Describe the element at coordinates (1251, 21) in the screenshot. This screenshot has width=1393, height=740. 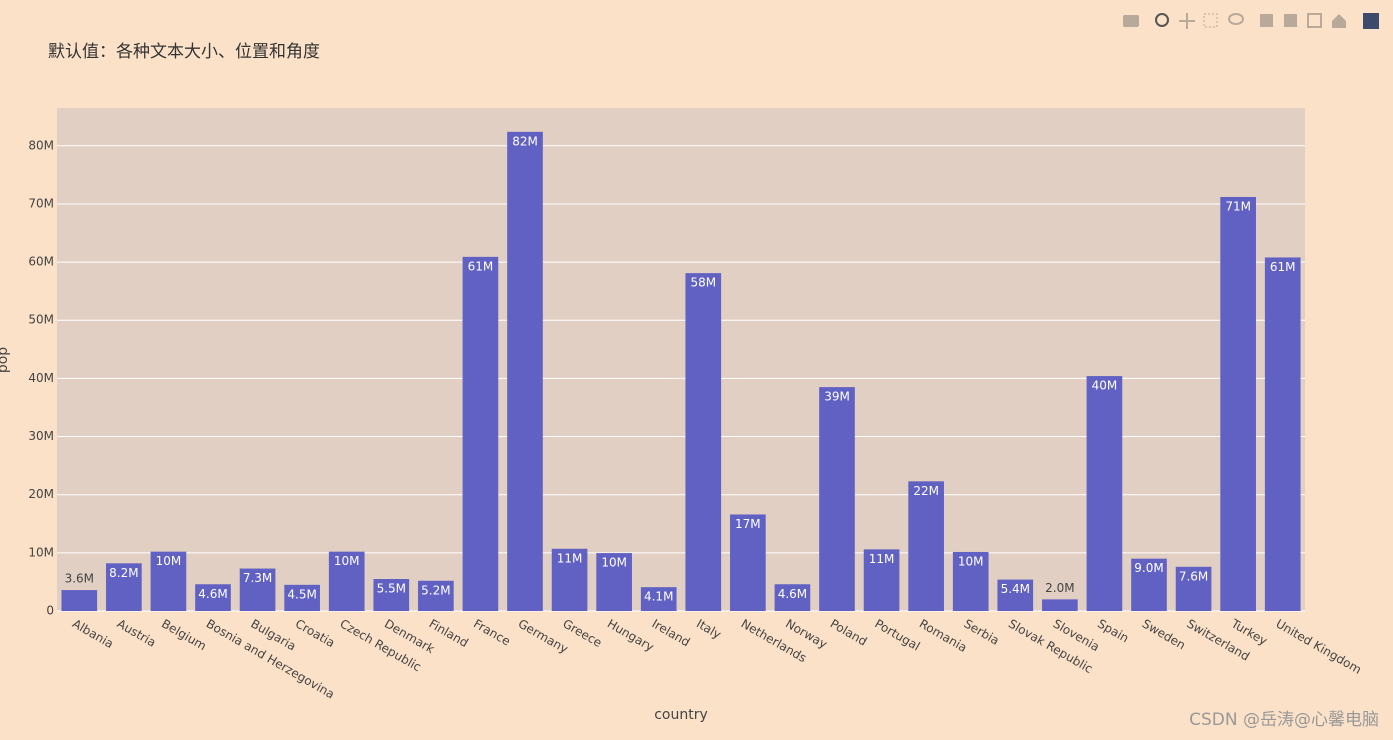
I see `toolbar` at that location.